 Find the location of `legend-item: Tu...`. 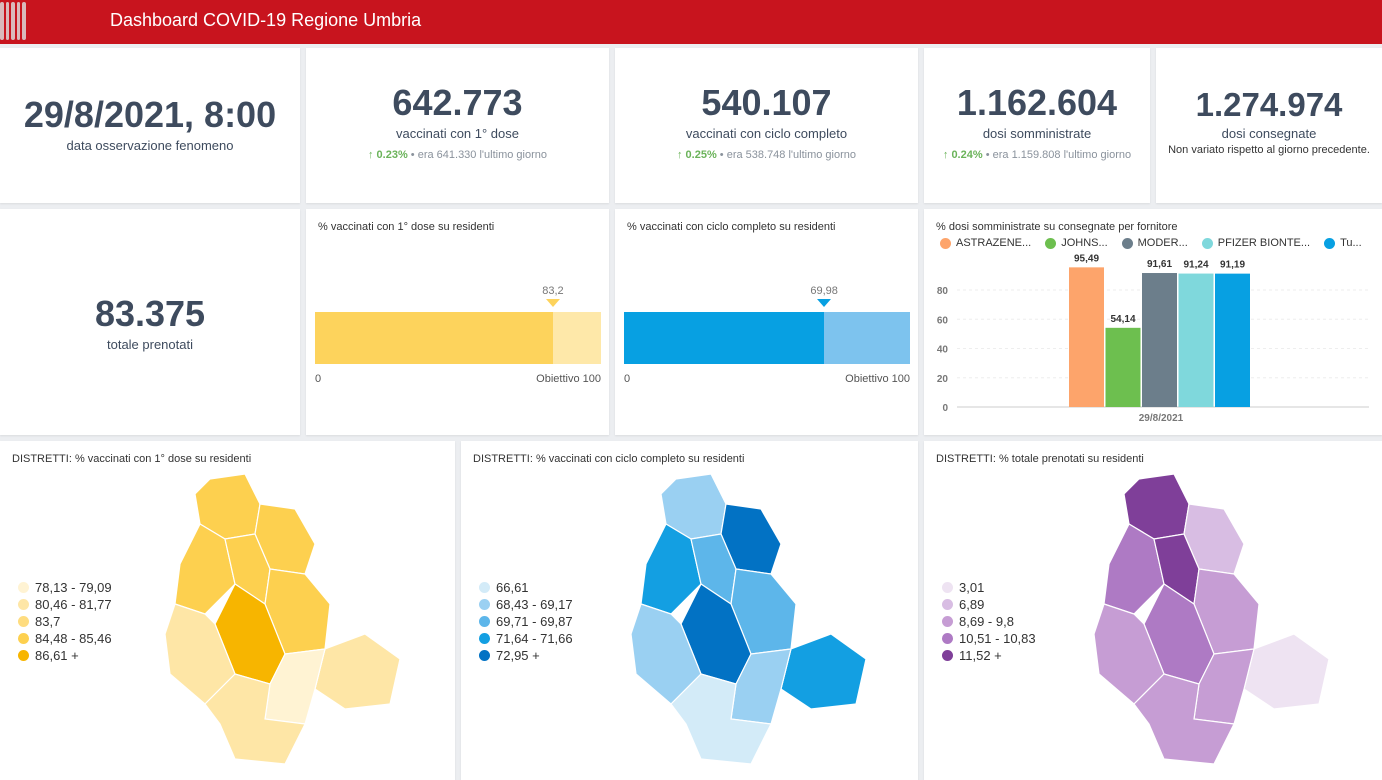

legend-item: Tu... is located at coordinates (1343, 243).